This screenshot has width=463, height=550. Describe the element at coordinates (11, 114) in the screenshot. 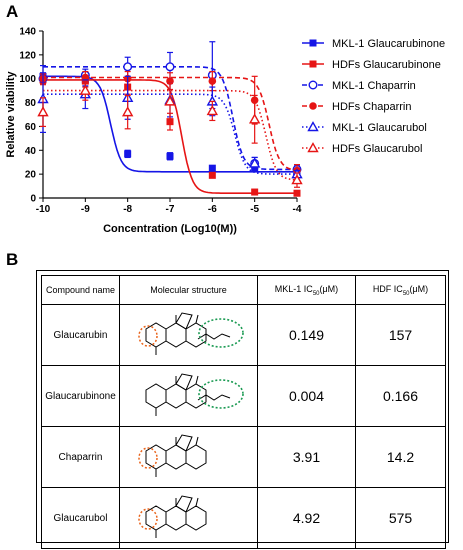

I see `y-axis-label: Relative viability` at that location.